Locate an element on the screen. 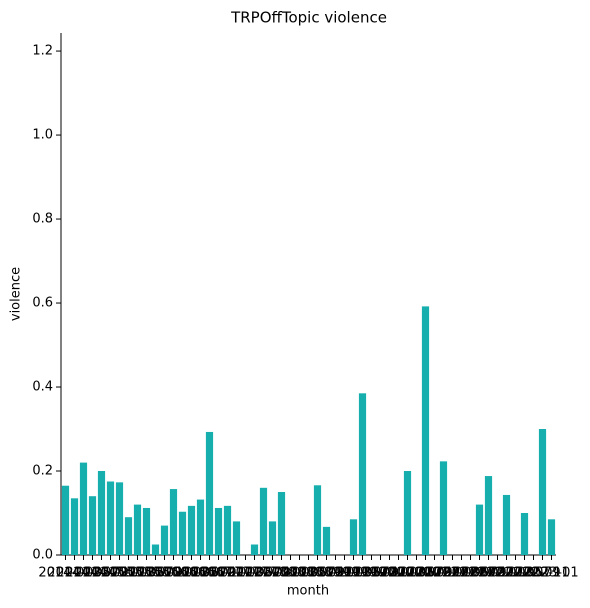  x-tick-label: 2016-09 is located at coordinates (209, 573).